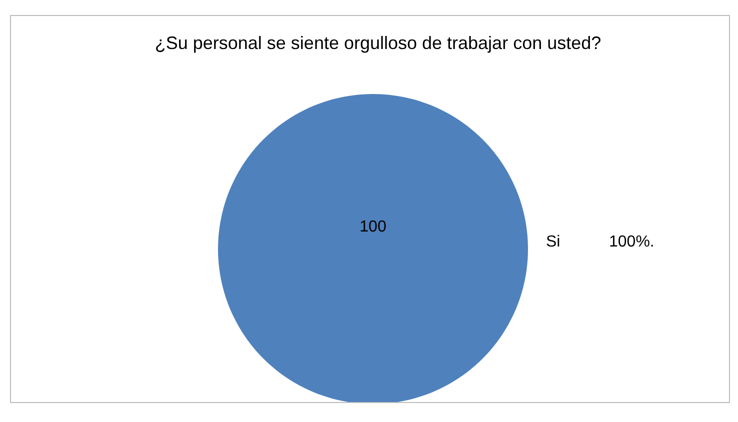 The width and height of the screenshot is (738, 422). Describe the element at coordinates (553, 242) in the screenshot. I see `slice-label: Si` at that location.